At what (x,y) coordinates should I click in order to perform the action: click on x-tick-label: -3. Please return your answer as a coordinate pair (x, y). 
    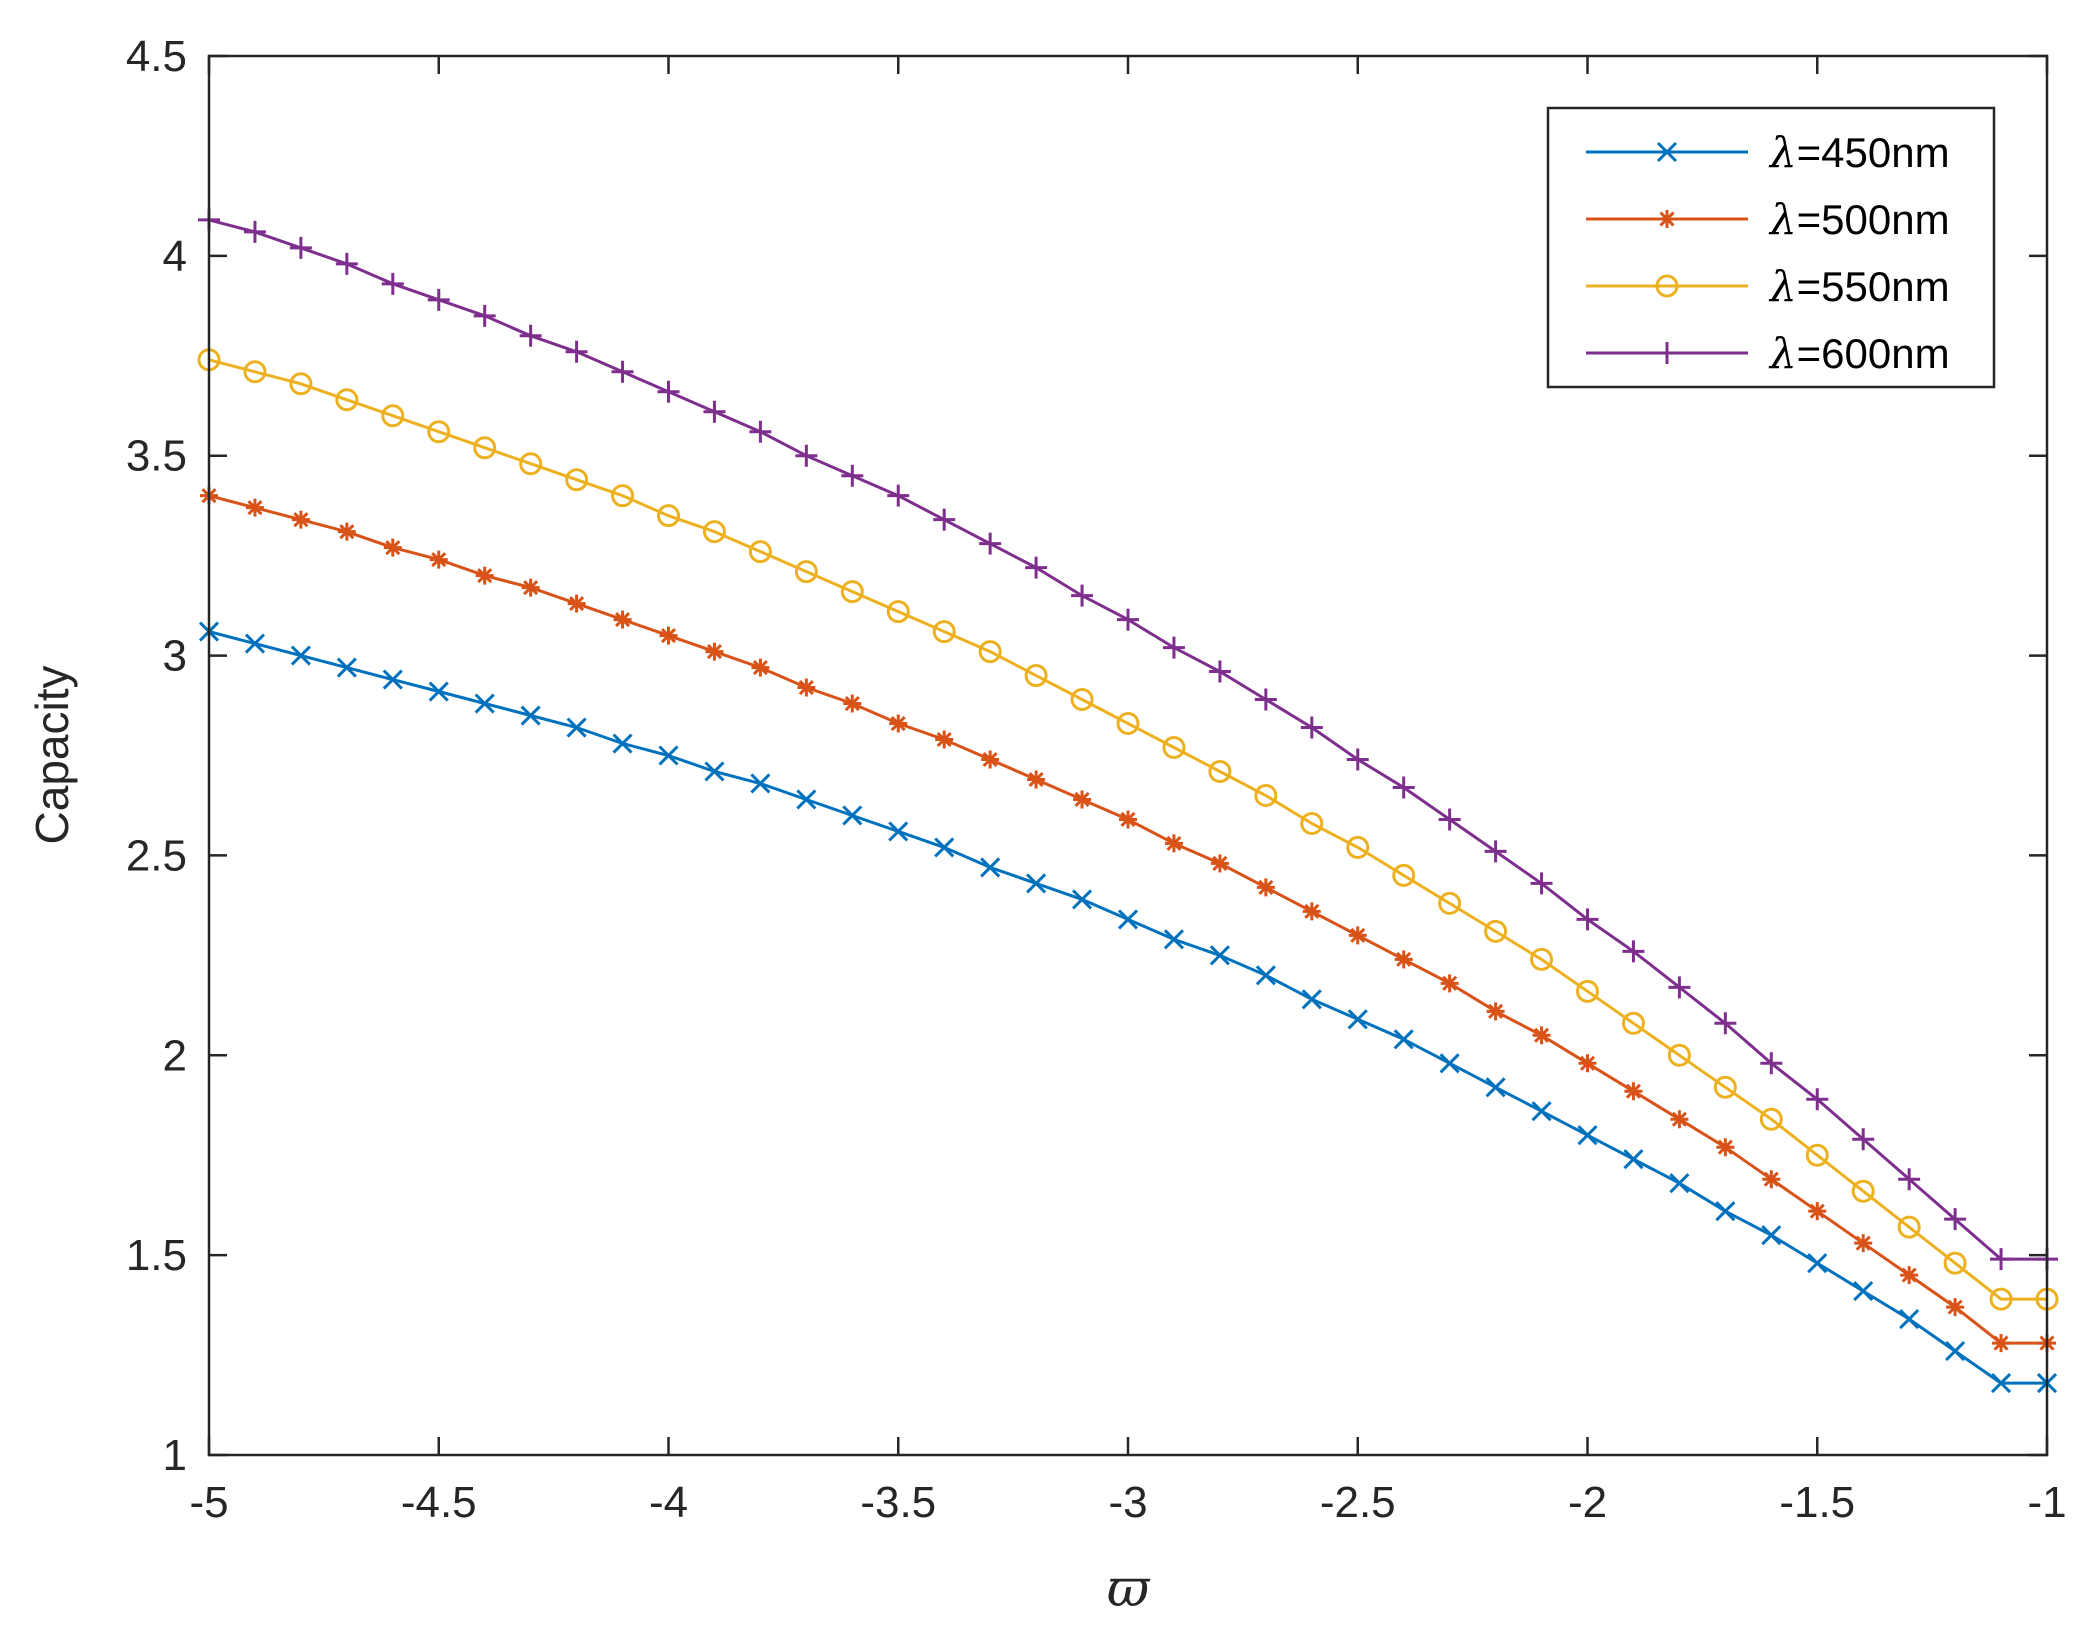
    Looking at the image, I should click on (1127, 1502).